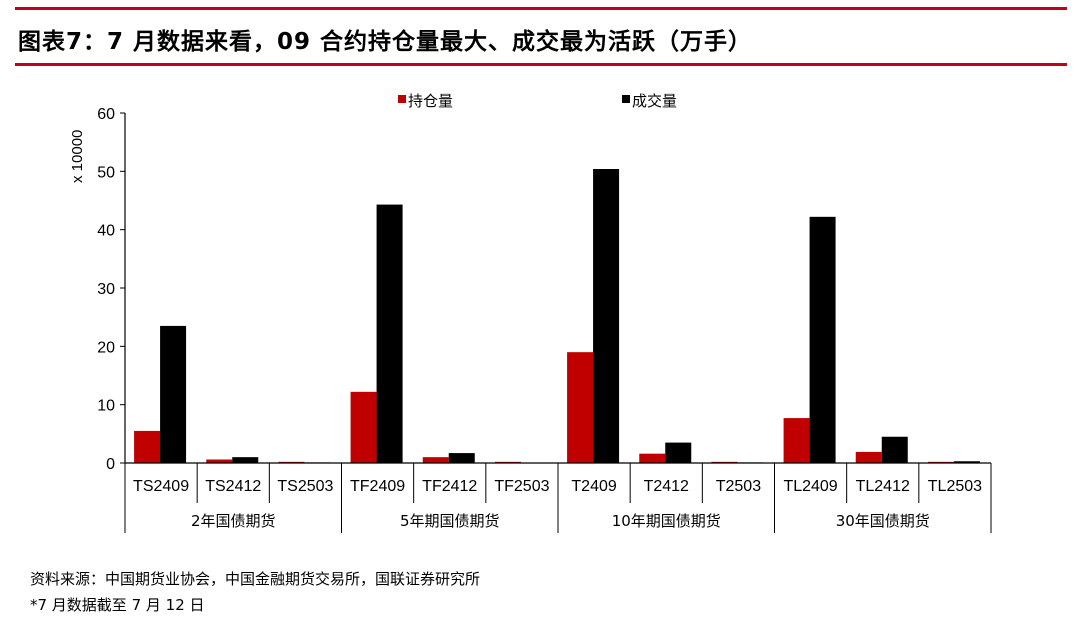  I want to click on x-tick-label: T2412, so click(666, 486).